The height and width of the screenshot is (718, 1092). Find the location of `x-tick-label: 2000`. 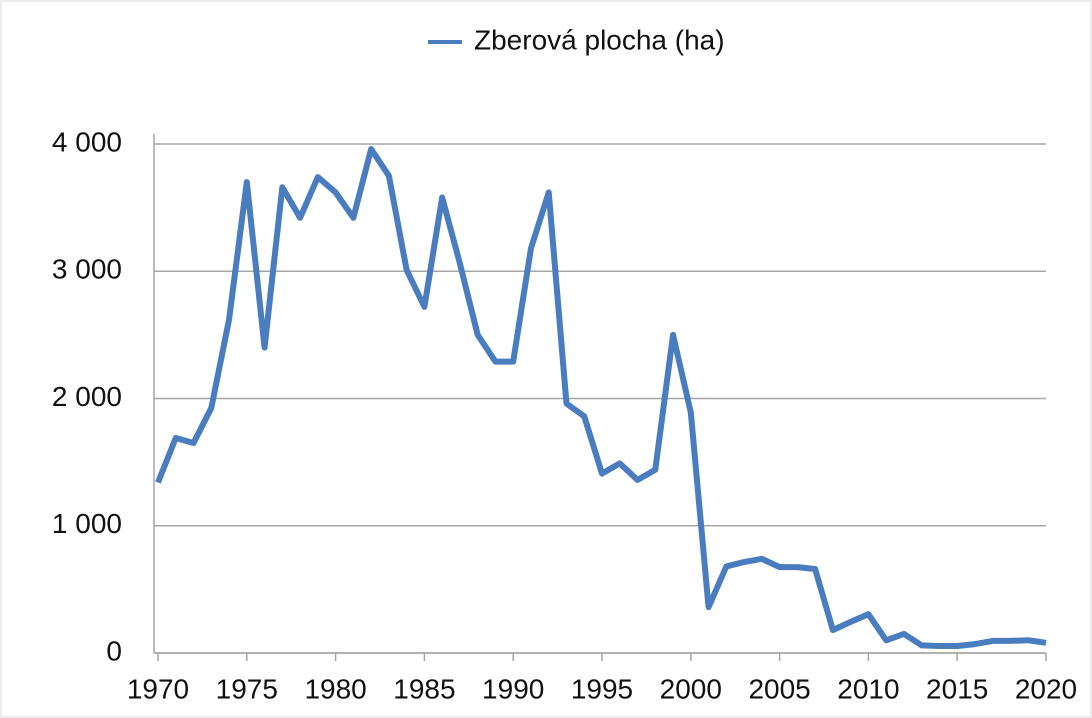

x-tick-label: 2000 is located at coordinates (691, 688).